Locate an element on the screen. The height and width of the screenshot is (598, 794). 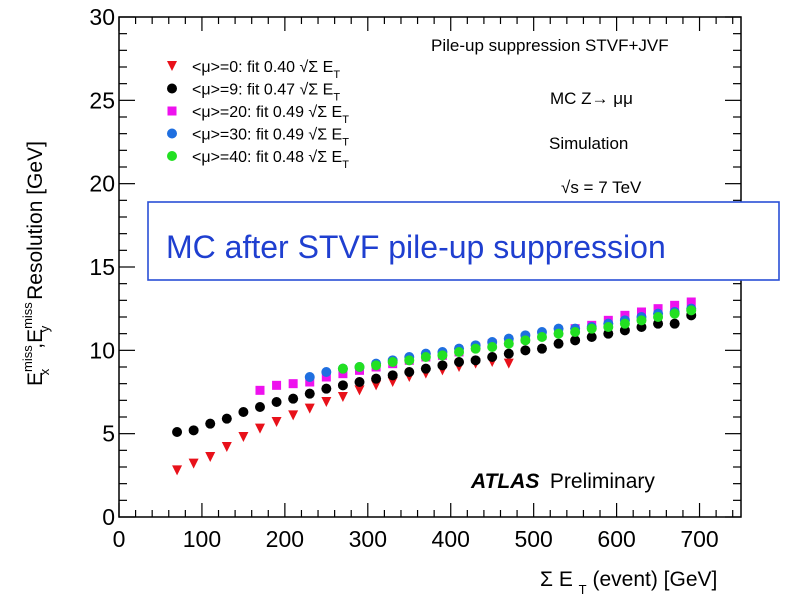
y-tick-labels: 0 5 10 15 20 25 30 is located at coordinates (102, 267).